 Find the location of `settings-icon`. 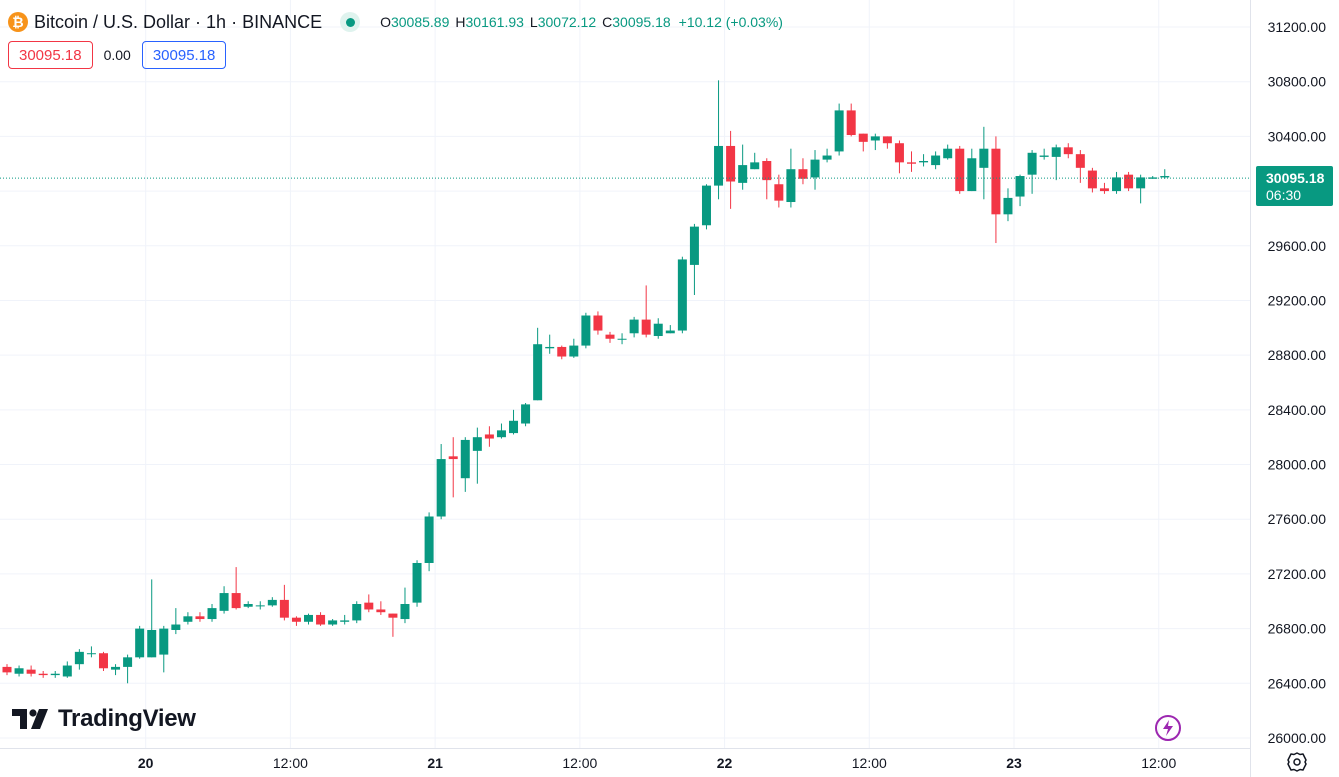

settings-icon is located at coordinates (1297, 762).